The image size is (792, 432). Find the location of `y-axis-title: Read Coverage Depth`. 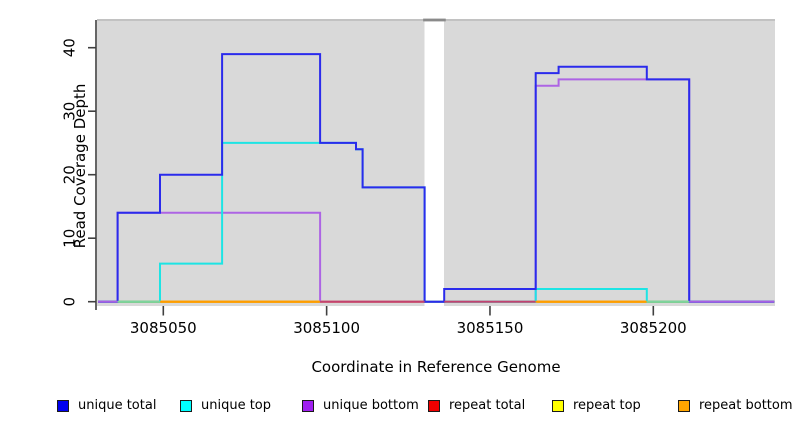

y-axis-title: Read Coverage Depth is located at coordinates (80, 166).